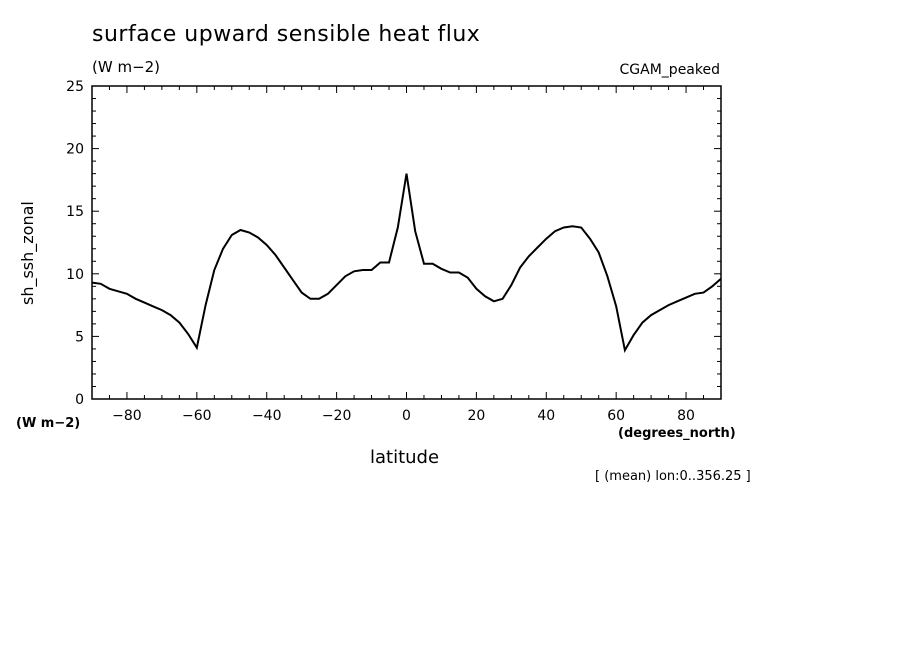 Image resolution: width=904 pixels, height=654 pixels. What do you see at coordinates (126, 67) in the screenshot?
I see `chart-units: (W m−2)` at bounding box center [126, 67].